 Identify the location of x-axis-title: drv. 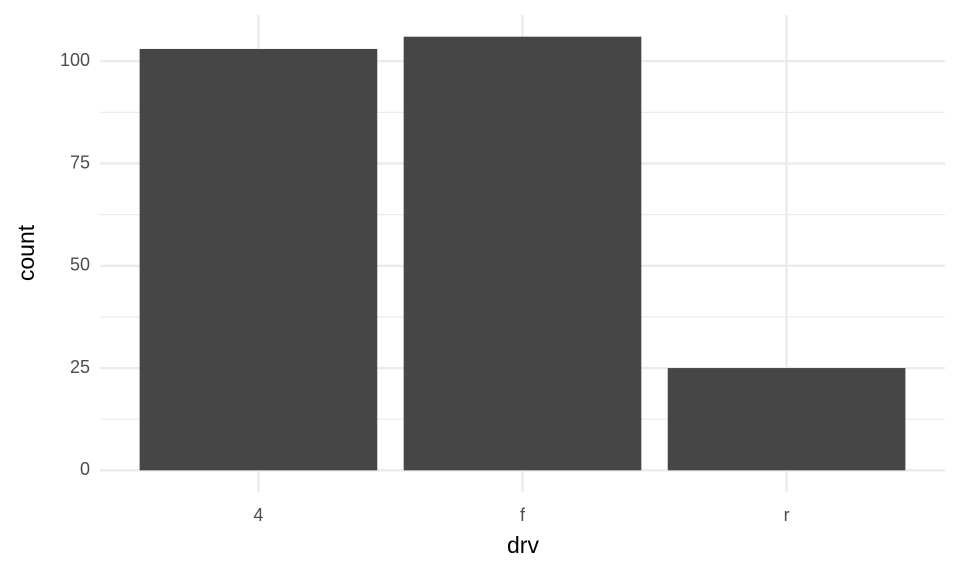
(523, 545).